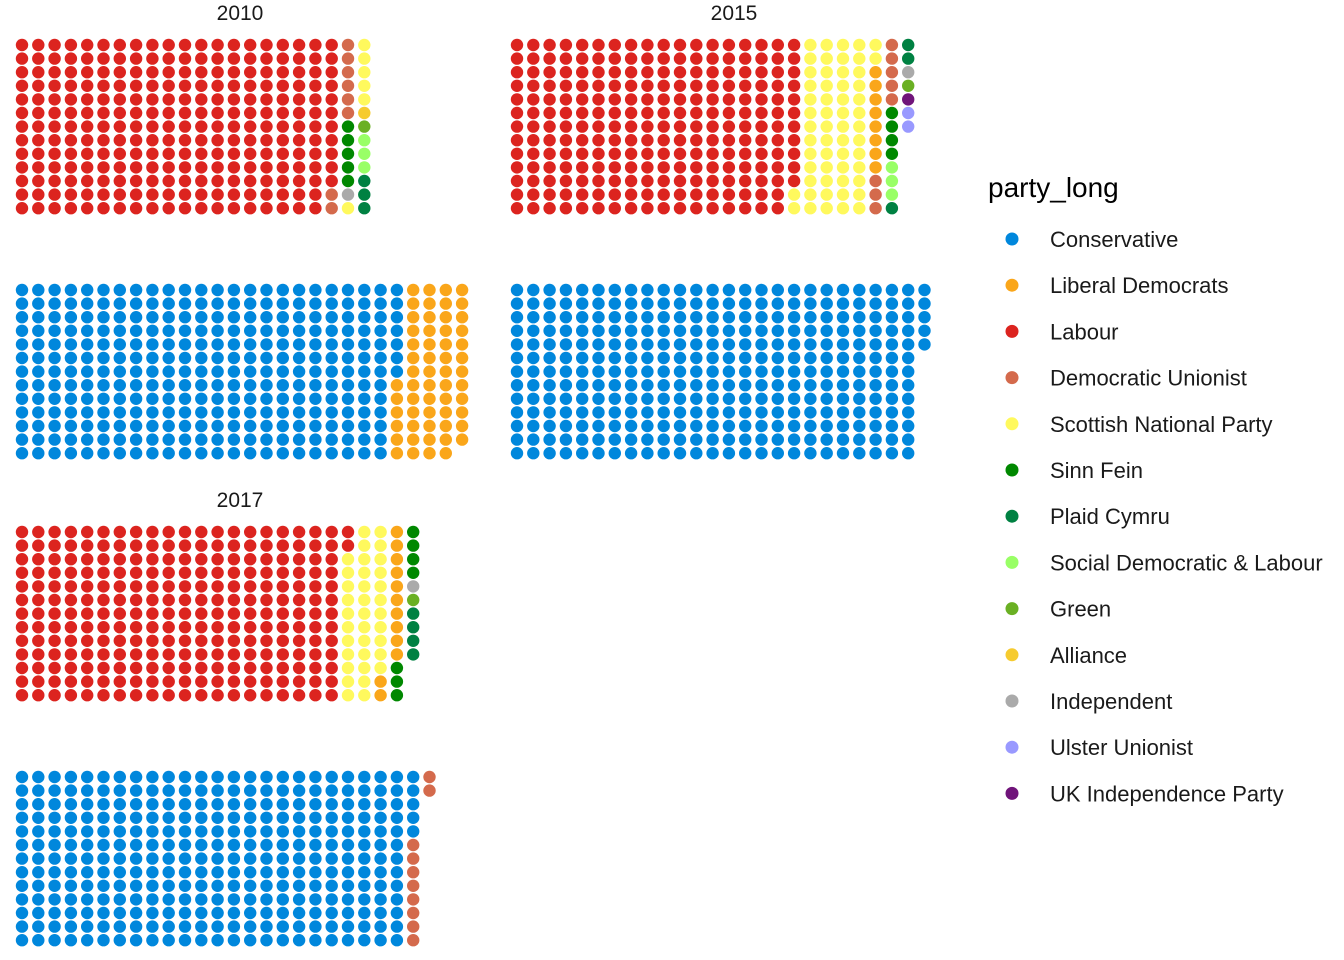 The height and width of the screenshot is (960, 1344). Describe the element at coordinates (1084, 331) in the screenshot. I see `legend-label: Labour` at that location.